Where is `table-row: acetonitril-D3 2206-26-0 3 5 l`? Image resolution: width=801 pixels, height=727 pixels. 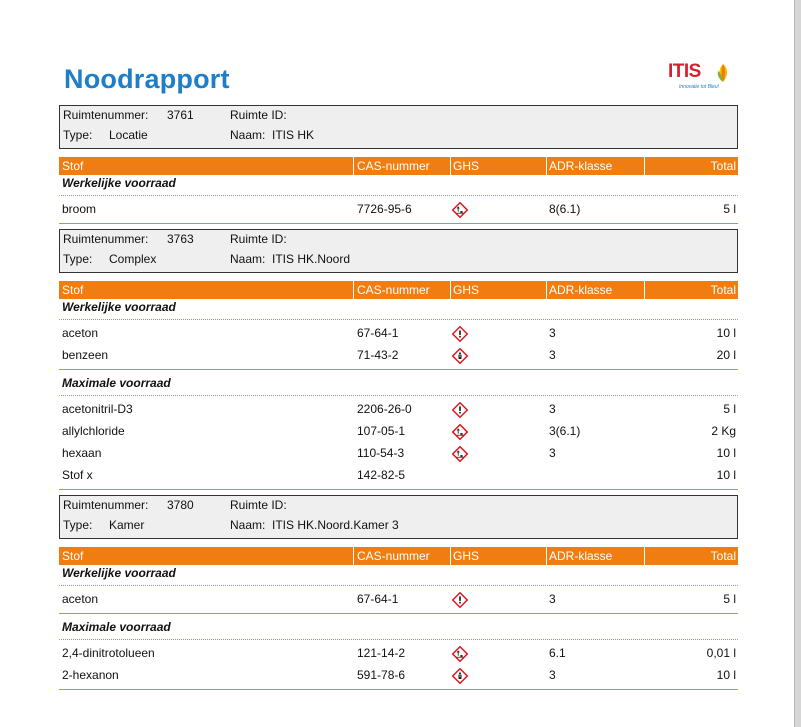
table-row: acetonitril-D3 2206-26-0 3 5 l is located at coordinates (398, 409).